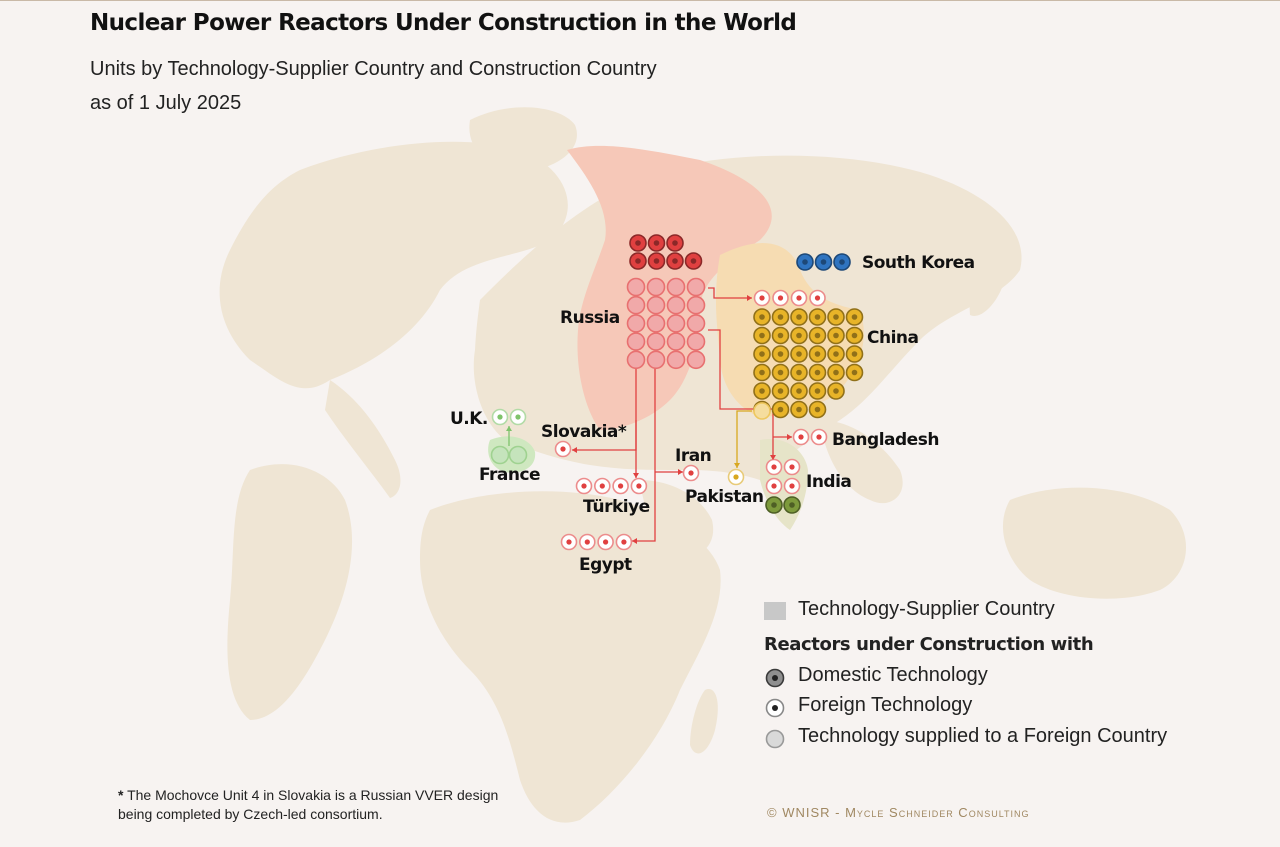 This screenshot has height=847, width=1280. What do you see at coordinates (789, 437) in the screenshot?
I see `arrow-to-bangladesh` at bounding box center [789, 437].